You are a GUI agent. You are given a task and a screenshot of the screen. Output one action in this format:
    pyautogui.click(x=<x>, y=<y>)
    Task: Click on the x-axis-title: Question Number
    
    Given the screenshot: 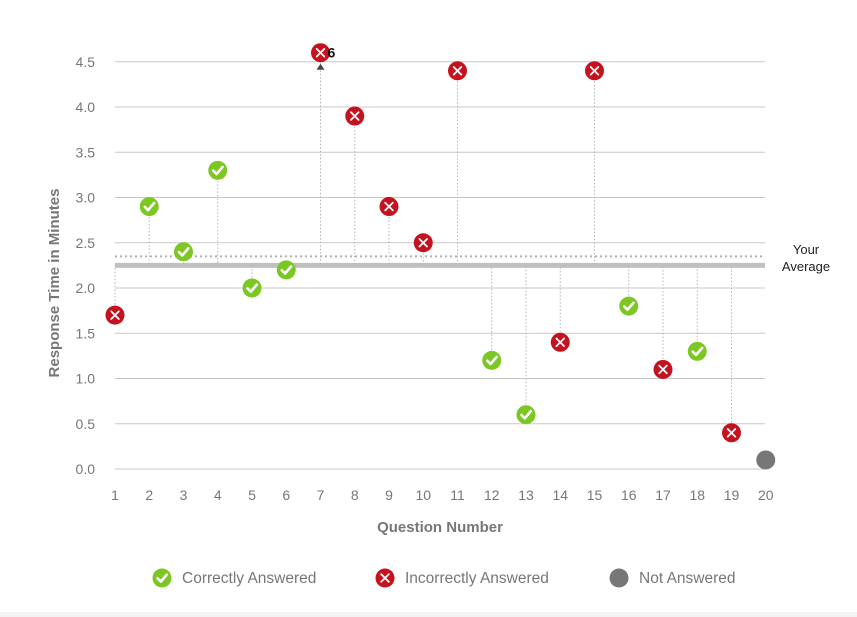 What is the action you would take?
    pyautogui.click(x=440, y=527)
    